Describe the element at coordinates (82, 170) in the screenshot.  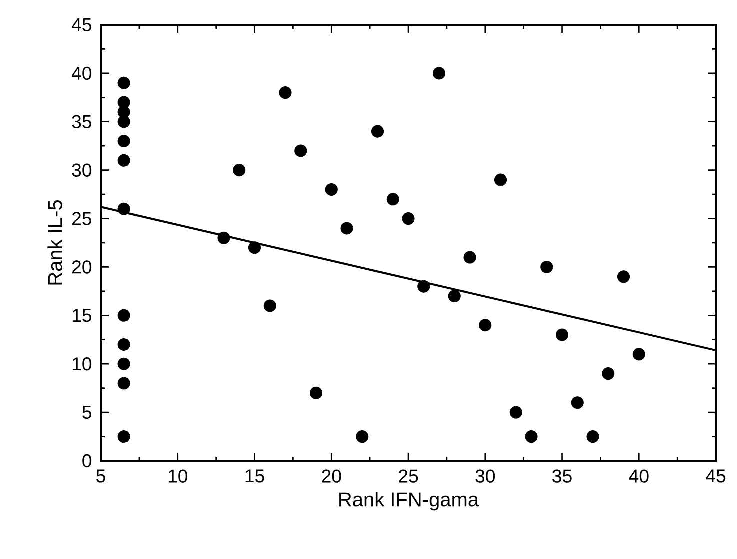
I see `y-tick-label: 30` at that location.